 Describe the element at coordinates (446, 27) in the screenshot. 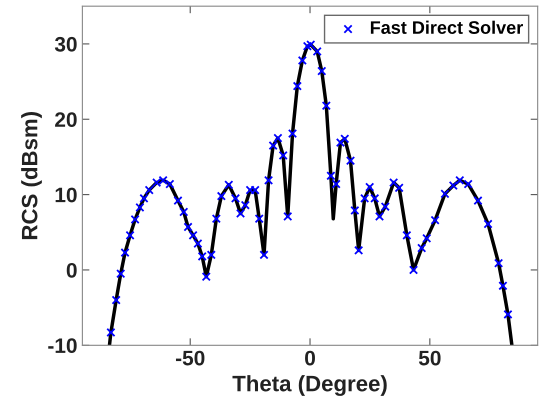

I see `legend-label: Fast Direct Solver` at that location.